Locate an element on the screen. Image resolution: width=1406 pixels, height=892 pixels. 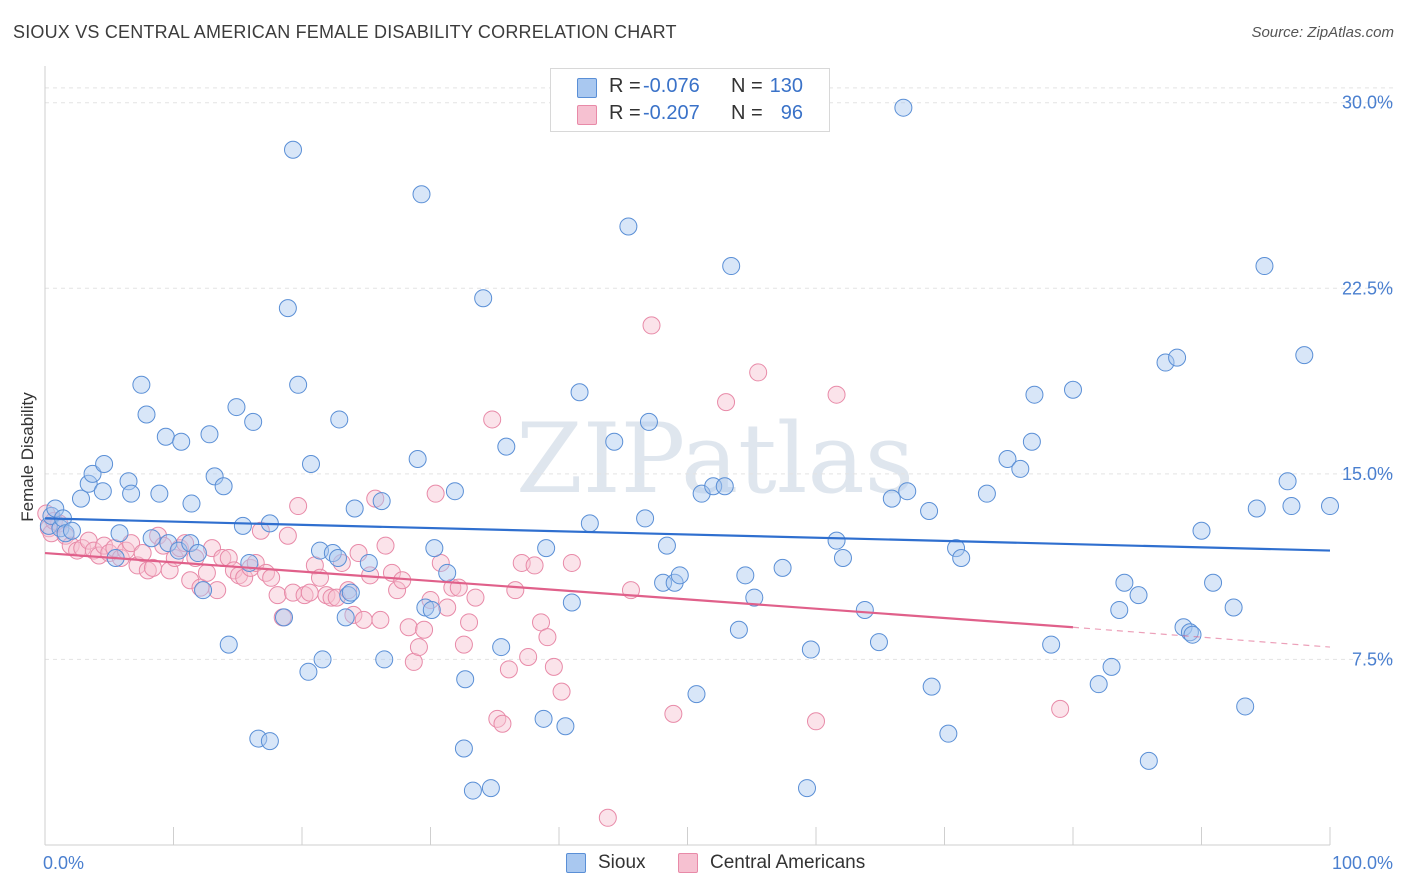
legend-r-label: R = is located at coordinates (625, 113).